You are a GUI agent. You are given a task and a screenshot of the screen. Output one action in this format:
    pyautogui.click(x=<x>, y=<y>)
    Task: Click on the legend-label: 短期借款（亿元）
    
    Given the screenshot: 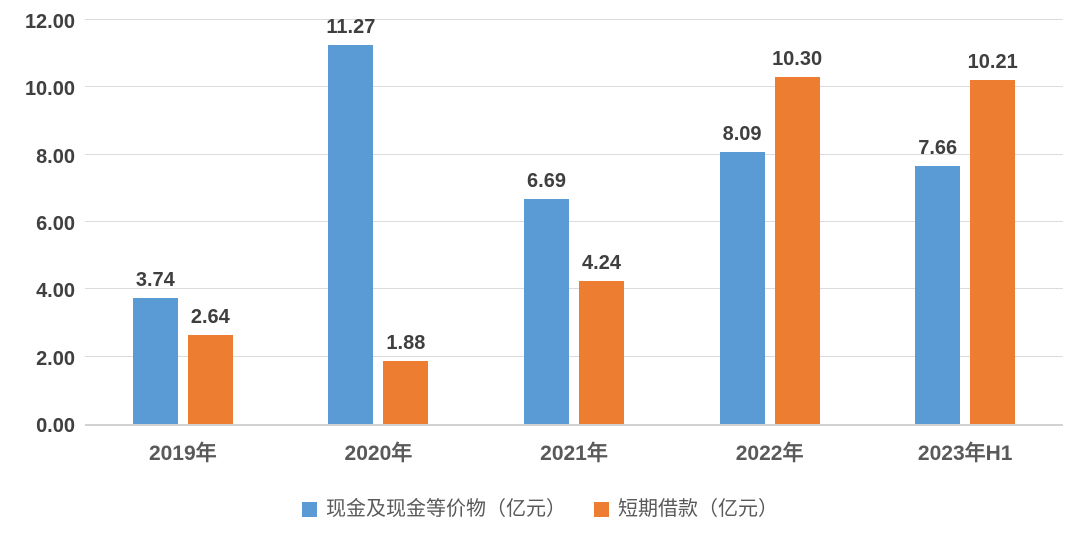 What is the action you would take?
    pyautogui.click(x=698, y=509)
    